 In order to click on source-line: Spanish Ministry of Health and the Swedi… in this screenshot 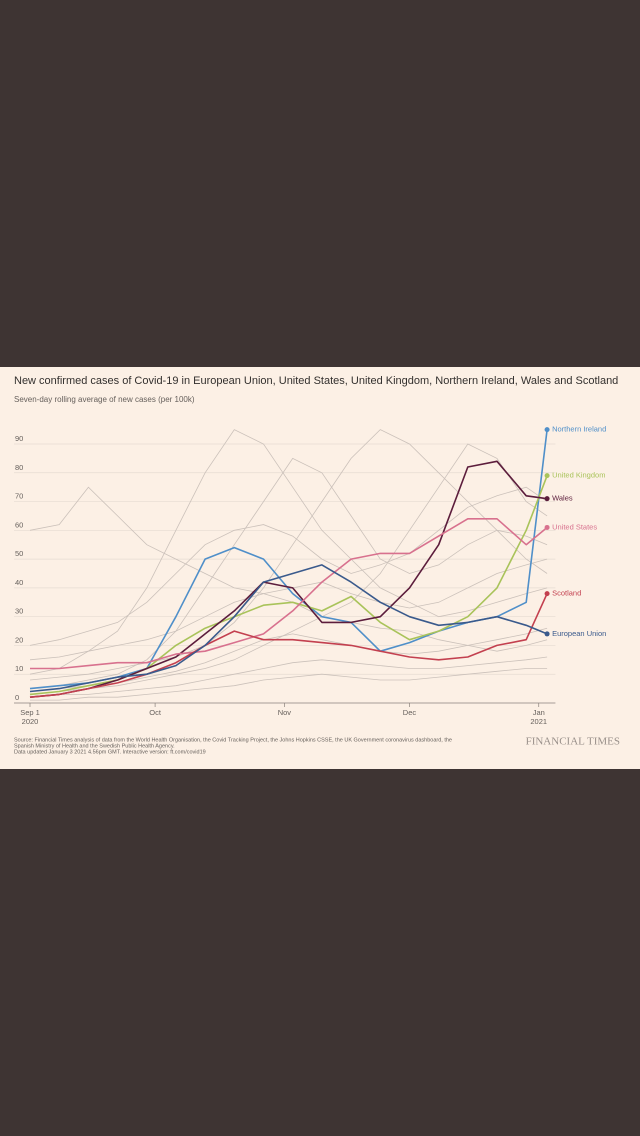, I will do `click(94, 746)`.